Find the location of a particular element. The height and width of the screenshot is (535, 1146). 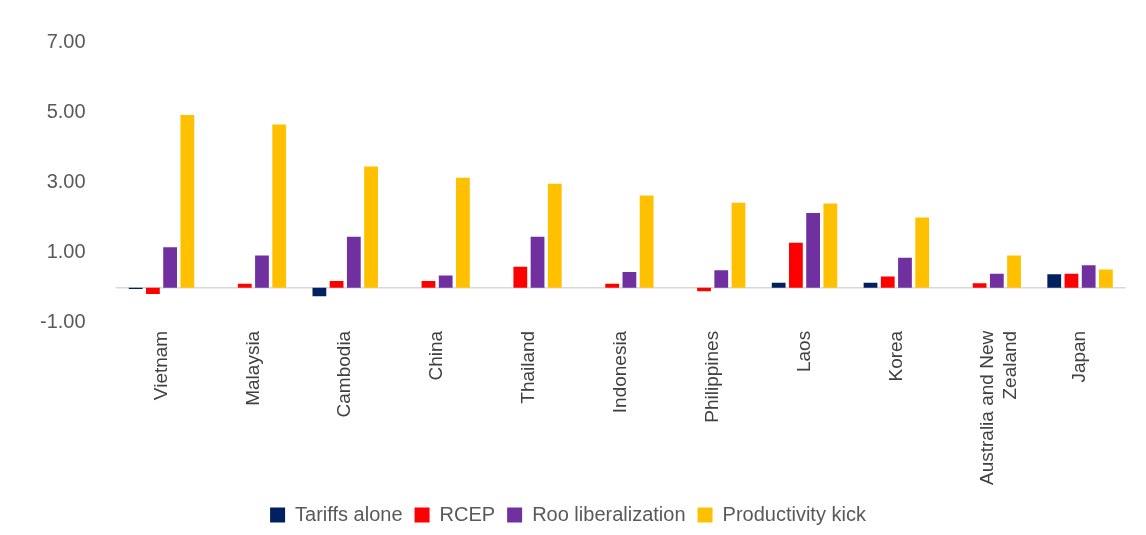

legend-label: Productivity kick is located at coordinates (794, 513).